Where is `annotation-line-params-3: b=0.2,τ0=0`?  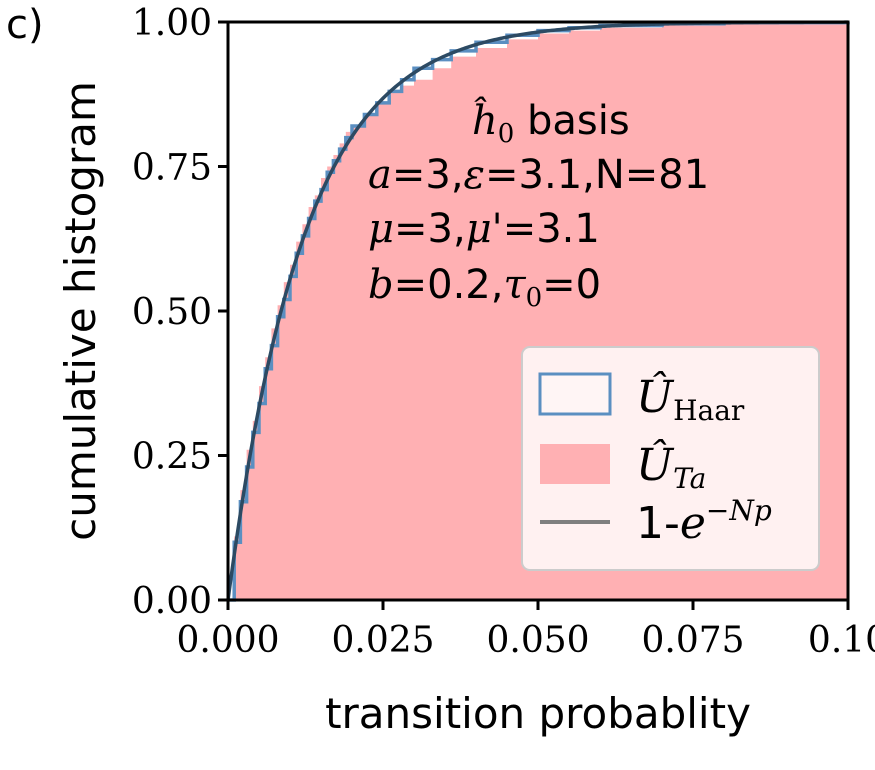
annotation-line-params-3: b=0.2,τ0=0 is located at coordinates (484, 287).